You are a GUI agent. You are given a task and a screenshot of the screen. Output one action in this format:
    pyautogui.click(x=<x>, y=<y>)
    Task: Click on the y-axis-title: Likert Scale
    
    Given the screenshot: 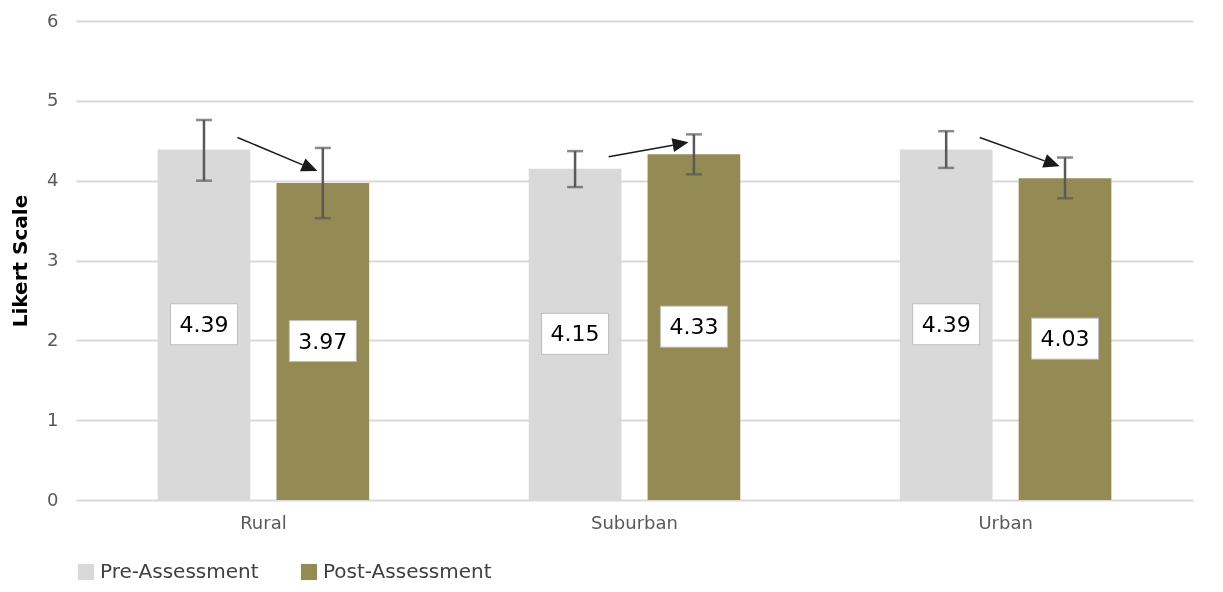 What is the action you would take?
    pyautogui.click(x=20, y=261)
    